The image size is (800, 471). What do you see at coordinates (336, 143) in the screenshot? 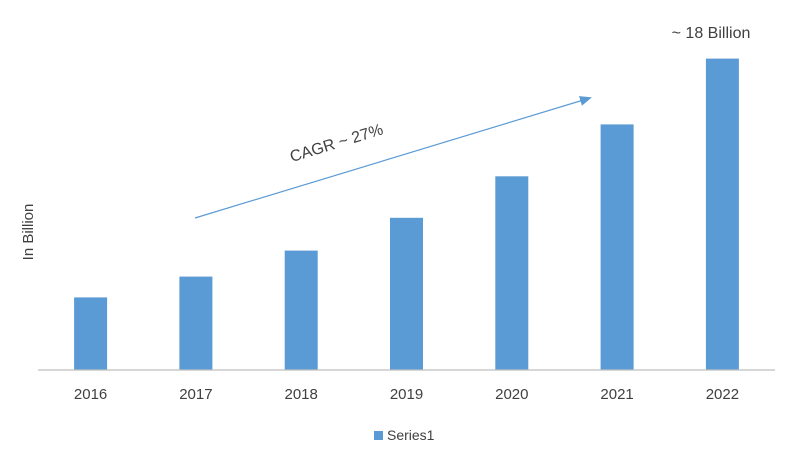
I see `cagr-label: CAGR ~ 27%` at bounding box center [336, 143].